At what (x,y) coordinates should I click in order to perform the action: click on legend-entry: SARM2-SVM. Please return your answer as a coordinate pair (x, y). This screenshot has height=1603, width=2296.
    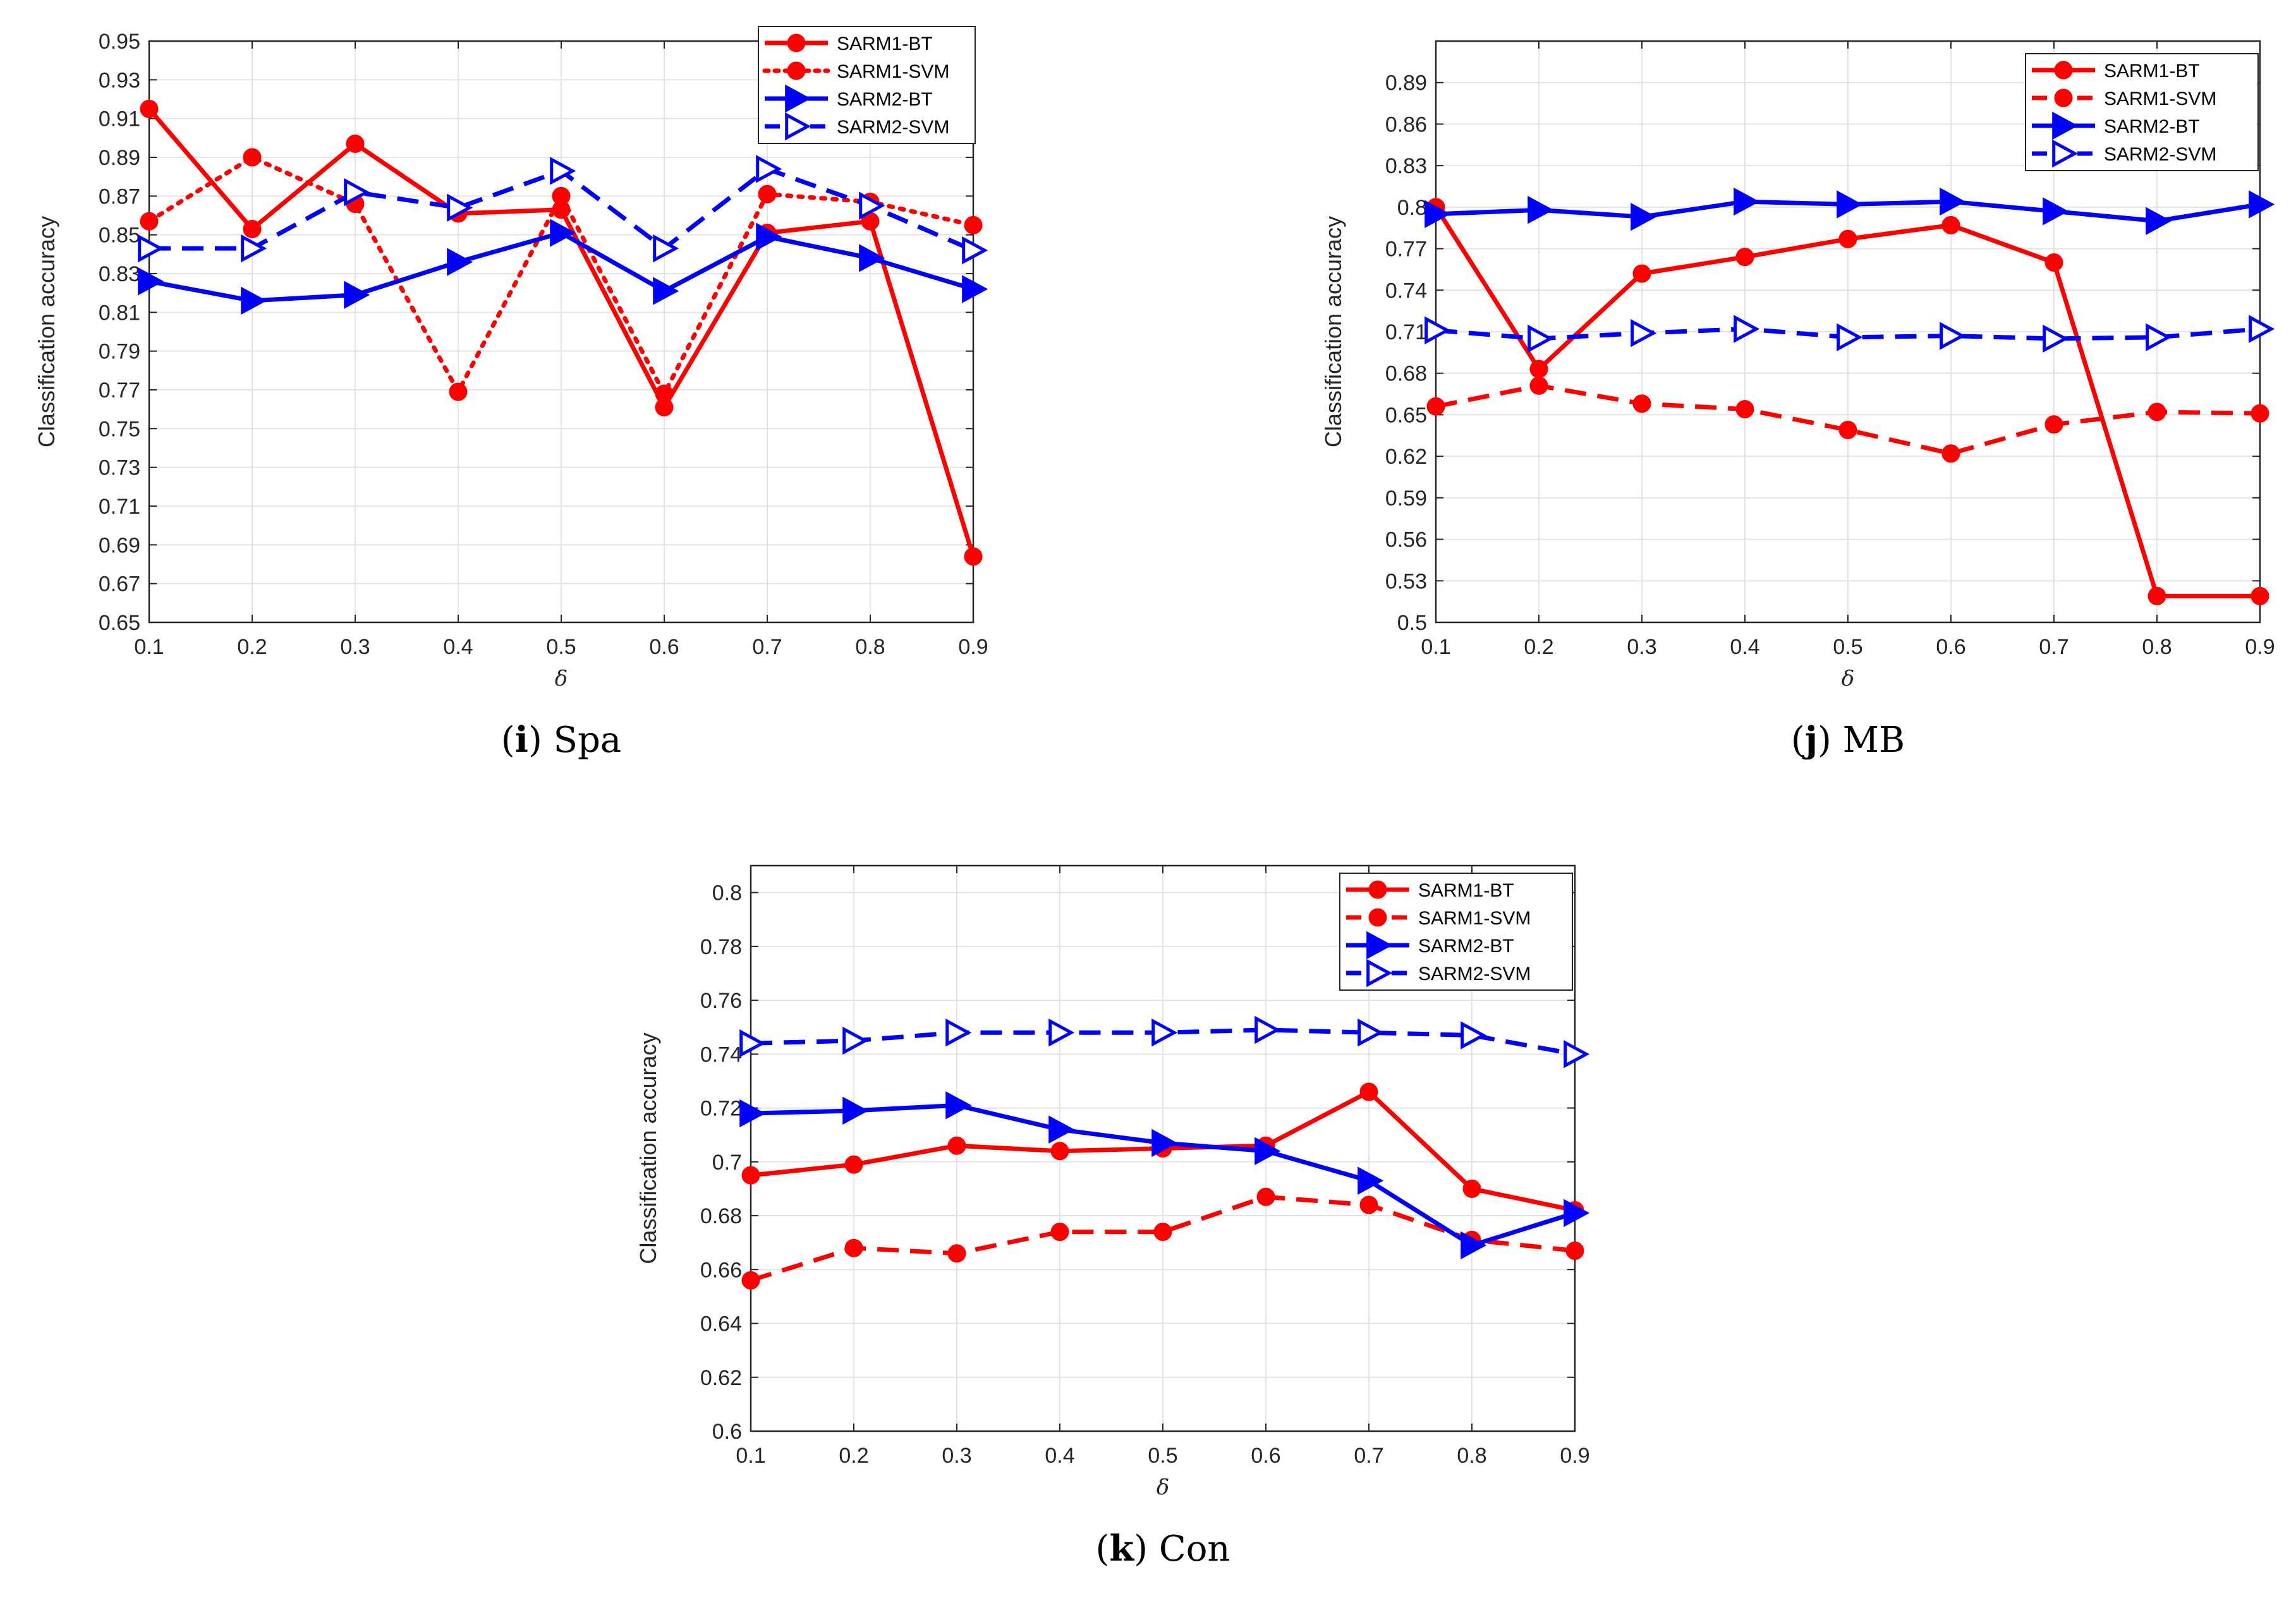
    Looking at the image, I should click on (1474, 974).